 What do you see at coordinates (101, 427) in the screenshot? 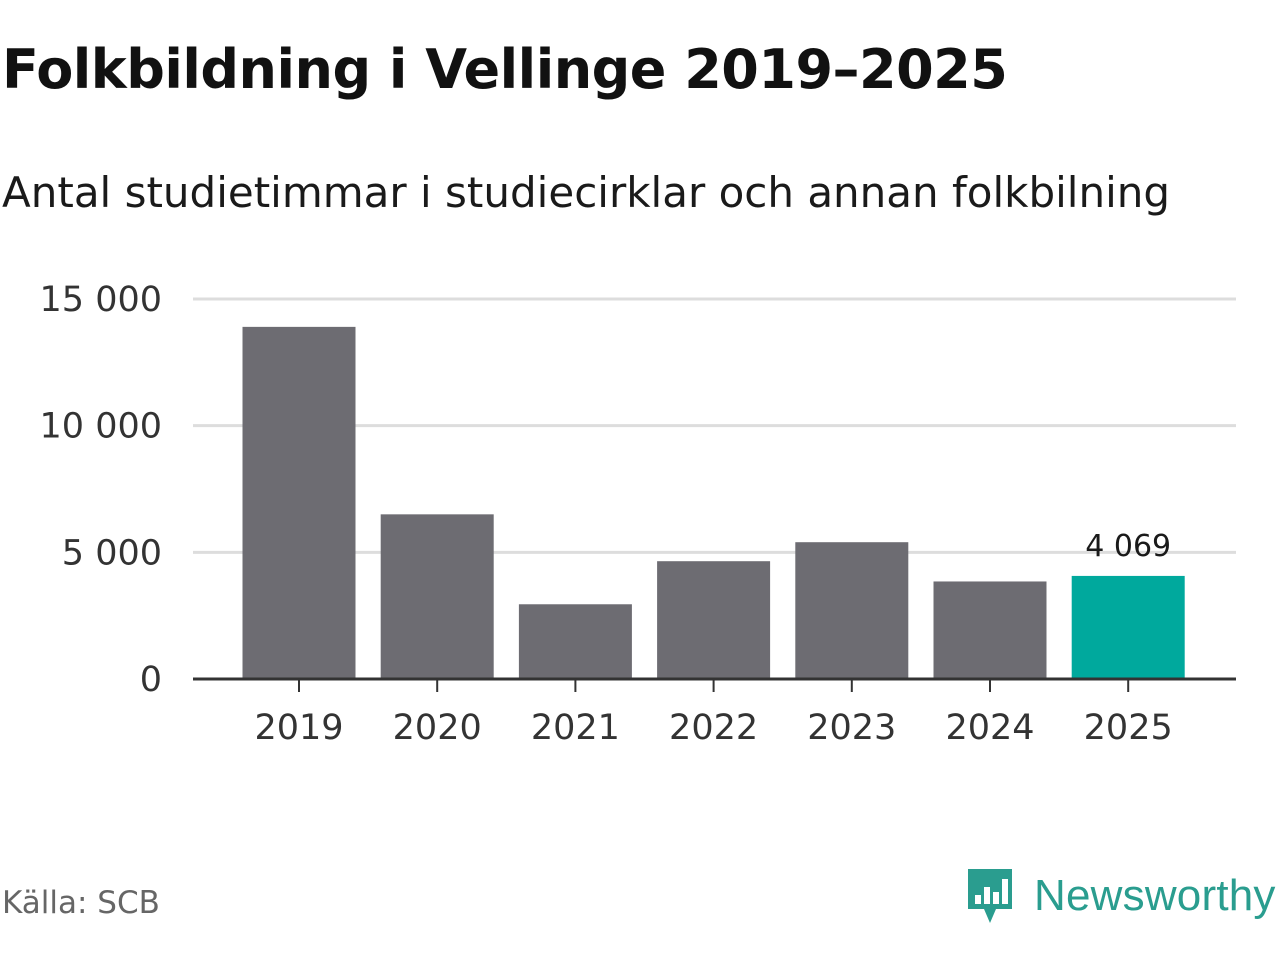
I see `y-tick-label: 10 000` at bounding box center [101, 427].